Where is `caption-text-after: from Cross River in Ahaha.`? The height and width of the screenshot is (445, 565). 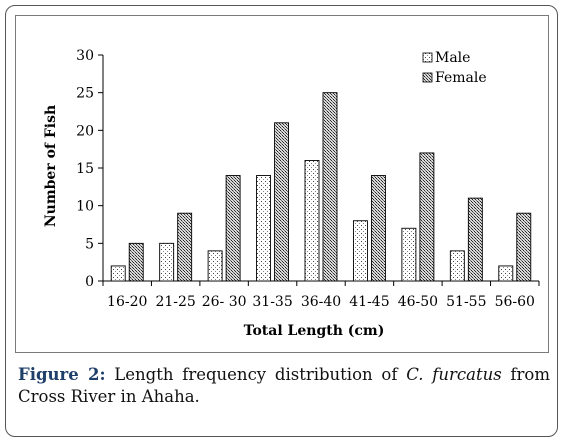 caption-text-after: from Cross River in Ahaha. is located at coordinates (284, 385).